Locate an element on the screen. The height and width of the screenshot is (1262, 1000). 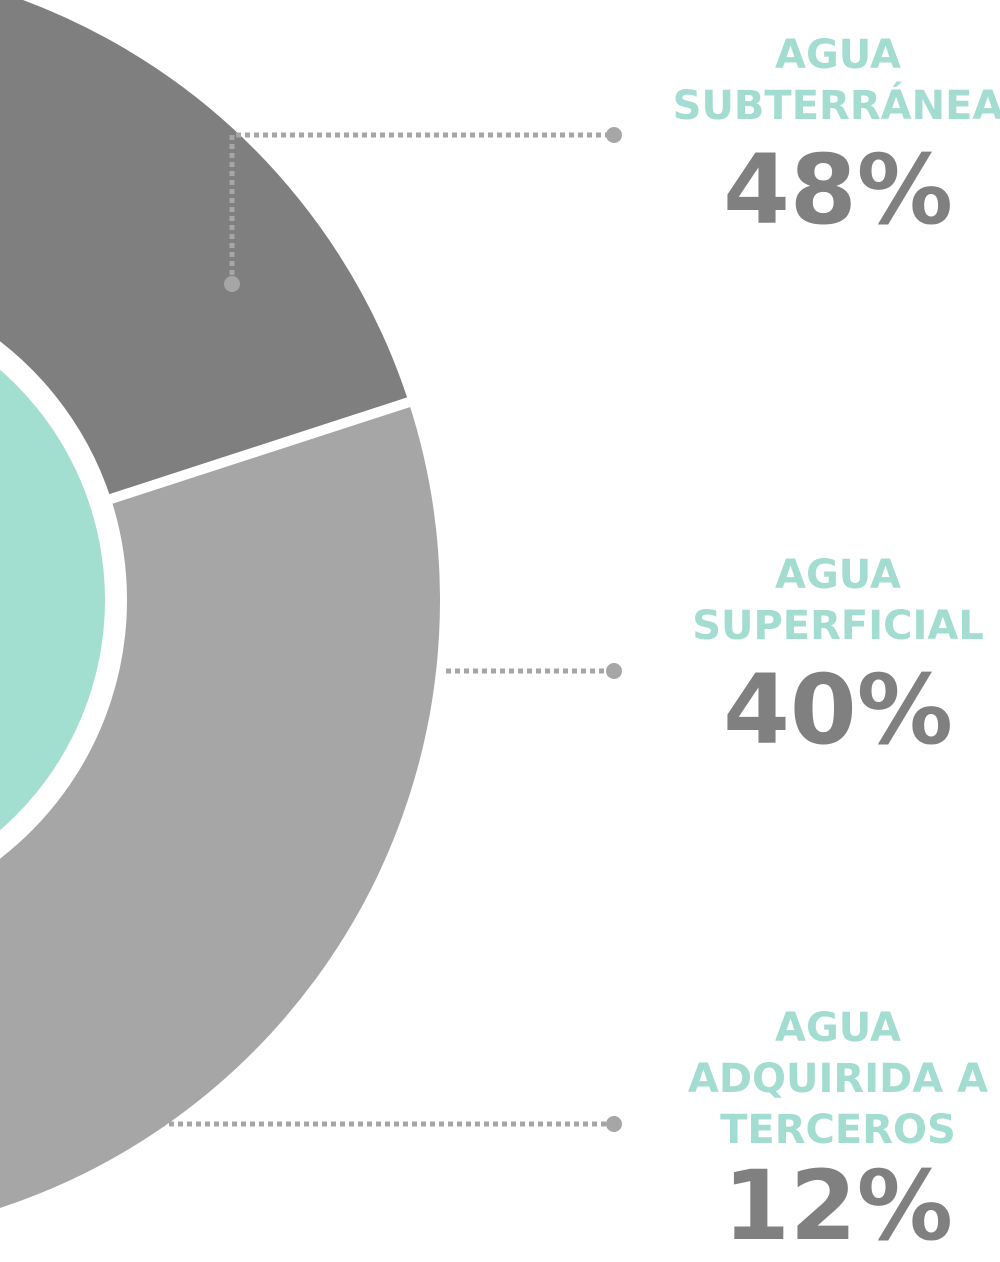
category-name: AGUA SUPERFICIAL is located at coordinates (838, 600).